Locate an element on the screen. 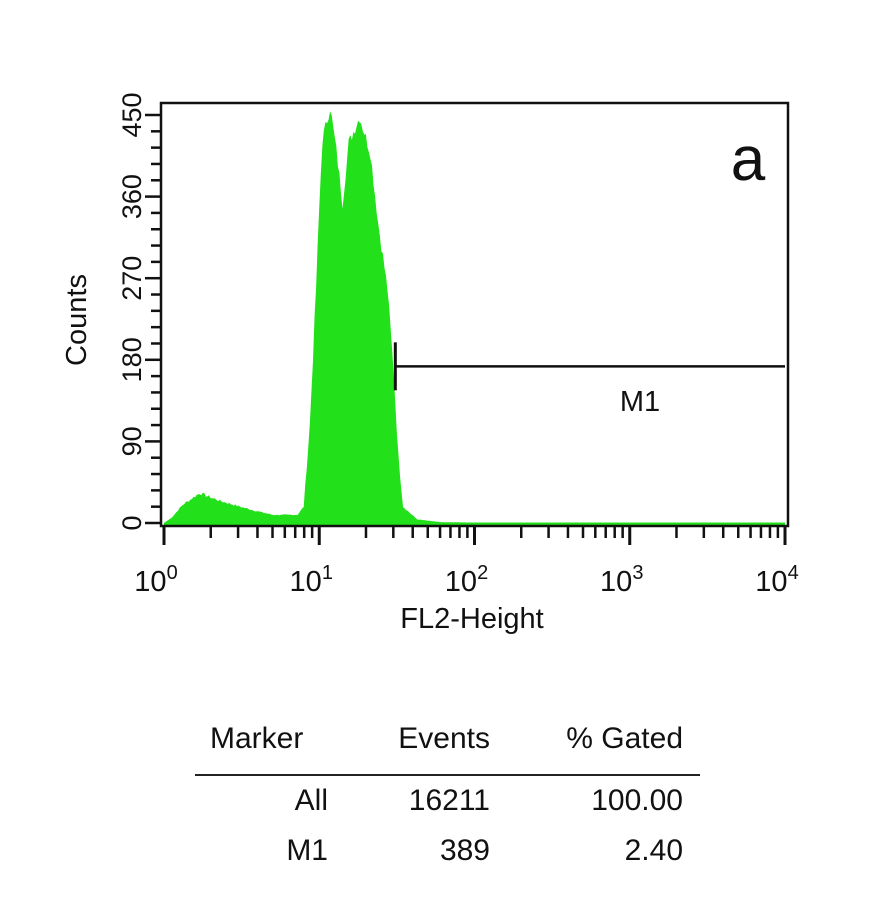 This screenshot has width=886, height=900. header-gated: % Gated is located at coordinates (624, 738).